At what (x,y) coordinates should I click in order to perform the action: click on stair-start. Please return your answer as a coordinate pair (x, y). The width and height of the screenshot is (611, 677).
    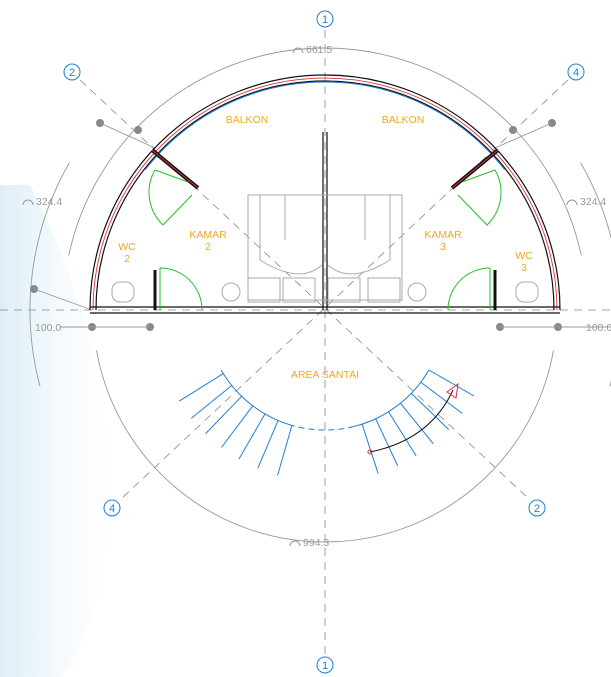
    Looking at the image, I should click on (370, 452).